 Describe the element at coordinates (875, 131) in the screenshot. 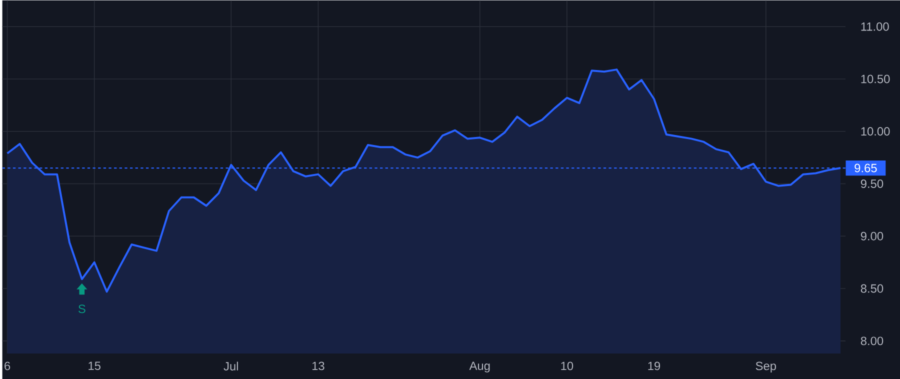

I see `y-tick-label: 10.00` at that location.